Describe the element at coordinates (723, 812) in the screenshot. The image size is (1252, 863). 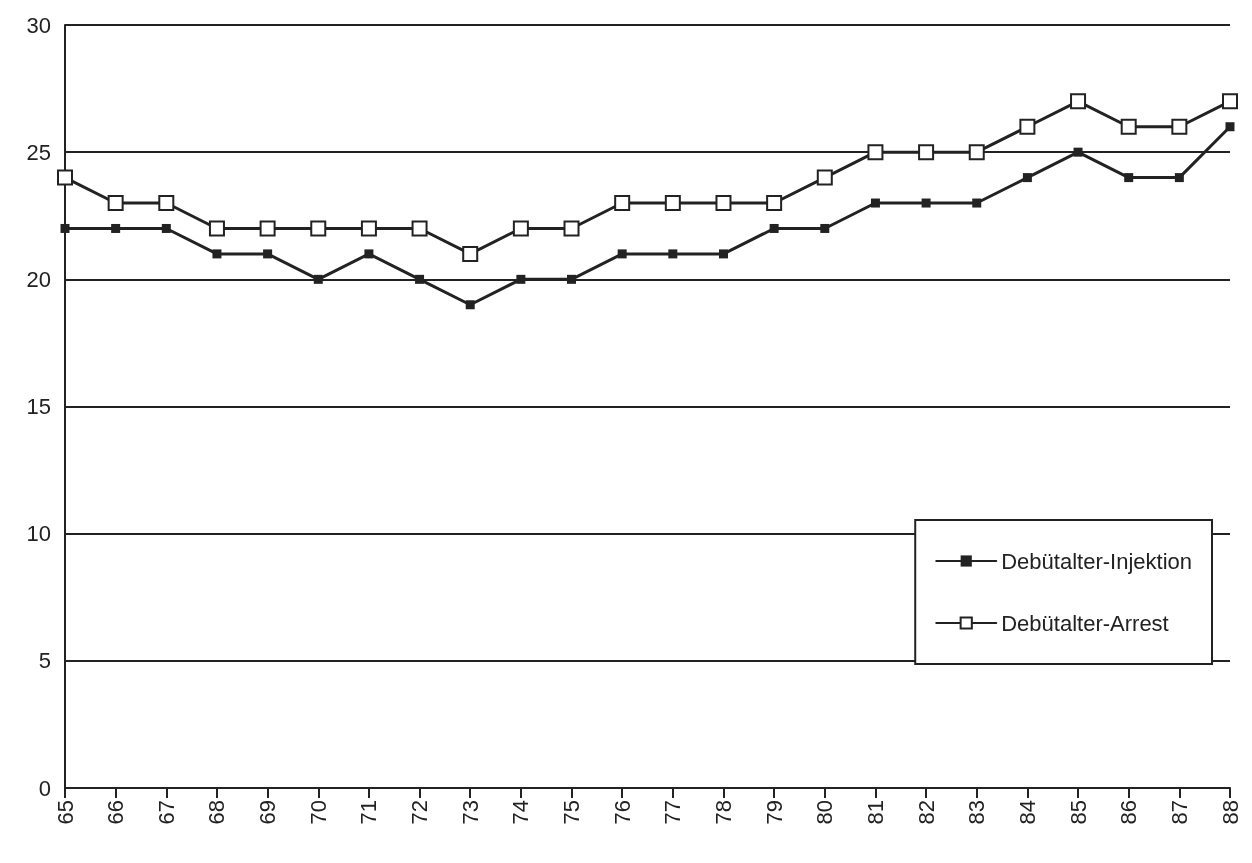
I see `x-tick-label: 78` at that location.